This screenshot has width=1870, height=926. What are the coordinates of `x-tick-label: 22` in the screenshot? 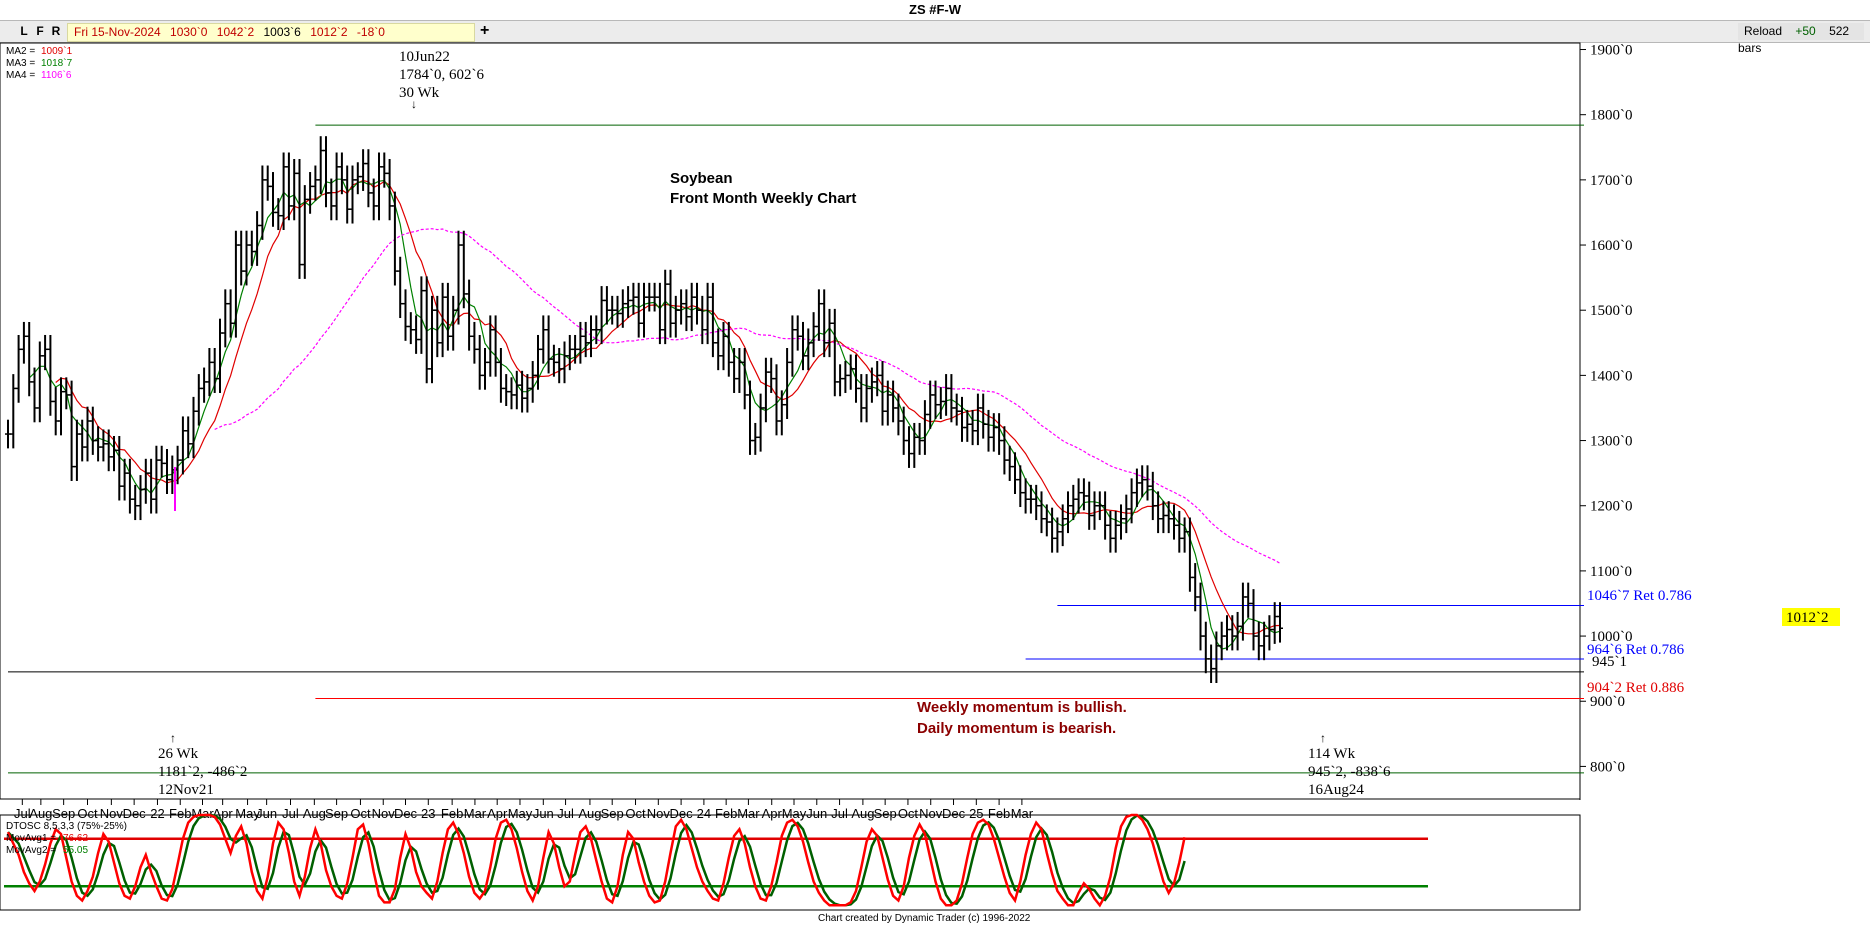 It's located at (157, 813).